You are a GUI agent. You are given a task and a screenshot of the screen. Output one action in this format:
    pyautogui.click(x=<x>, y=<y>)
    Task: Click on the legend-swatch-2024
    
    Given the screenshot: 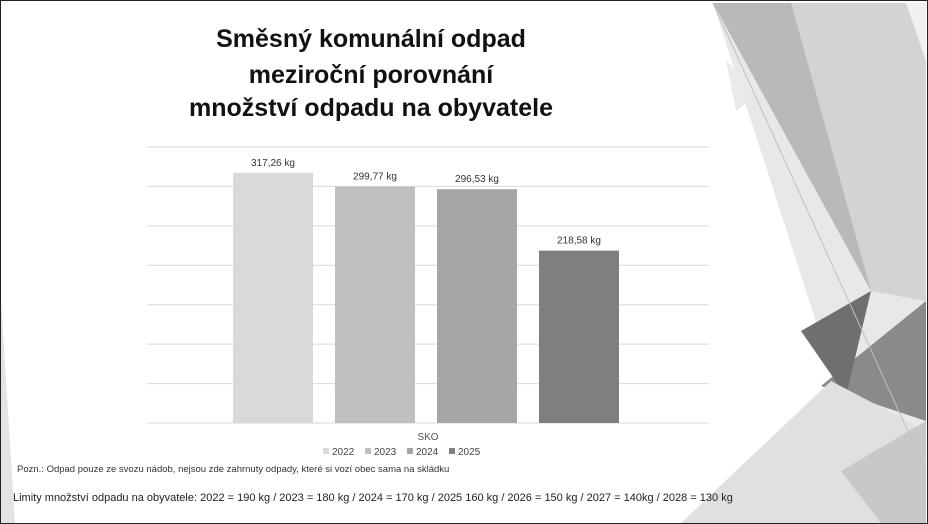 What is the action you would take?
    pyautogui.click(x=410, y=451)
    